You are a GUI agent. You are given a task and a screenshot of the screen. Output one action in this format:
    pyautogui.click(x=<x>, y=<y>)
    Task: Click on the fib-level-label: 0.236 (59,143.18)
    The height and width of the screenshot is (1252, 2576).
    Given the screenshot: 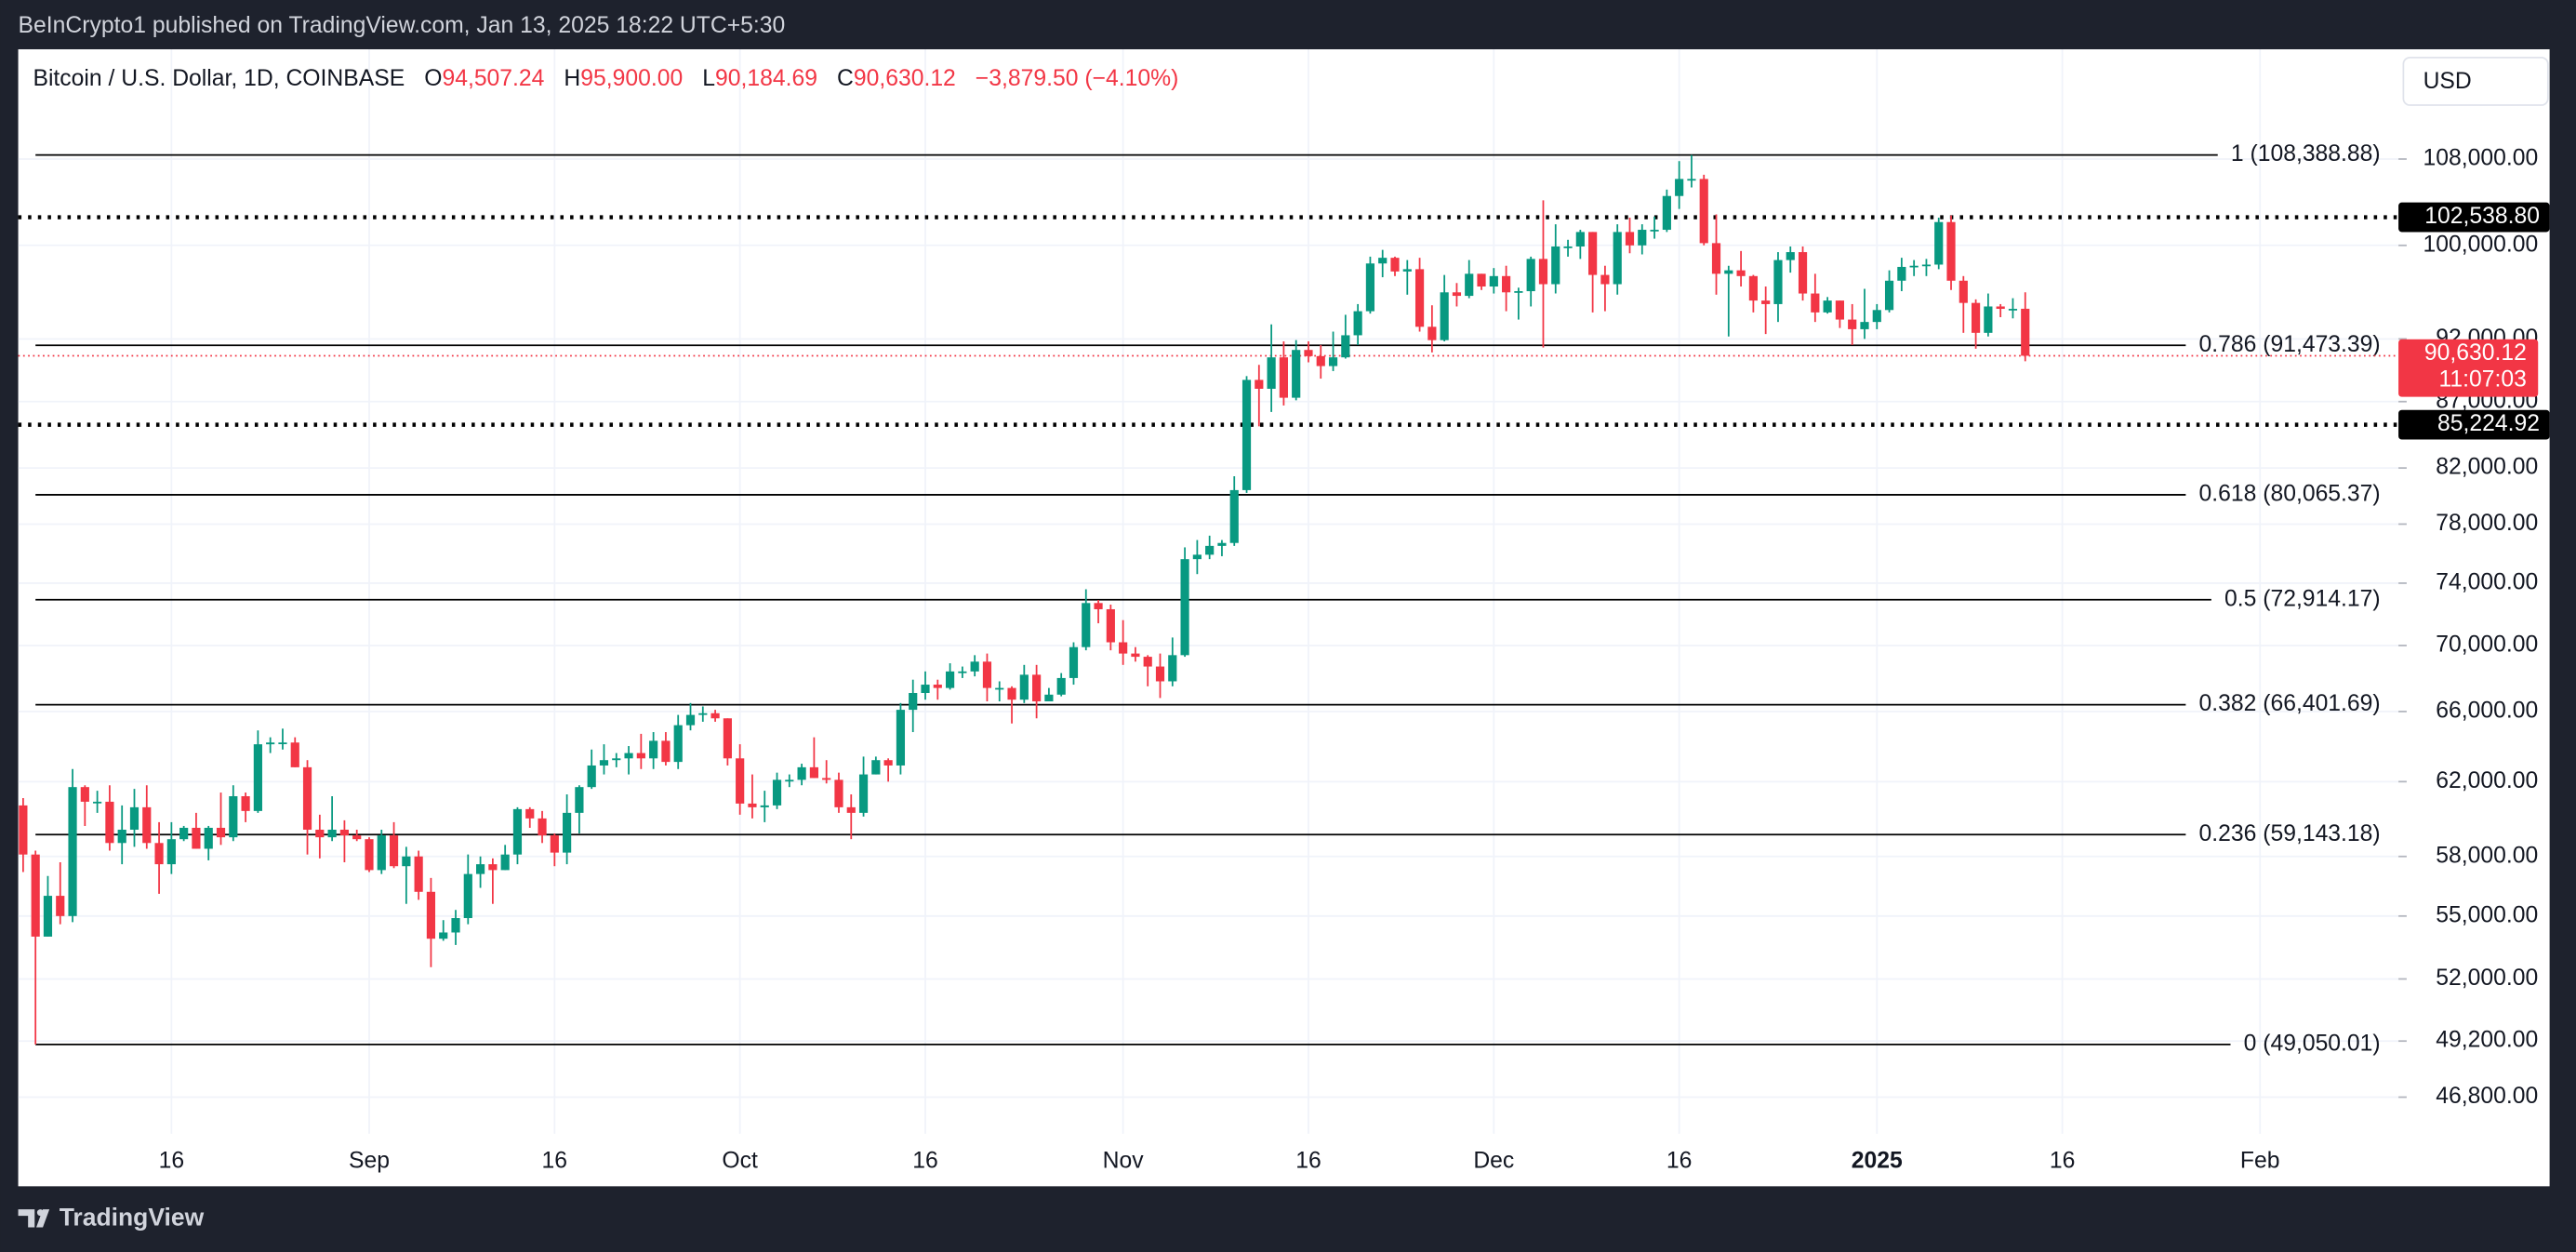 What is the action you would take?
    pyautogui.click(x=2290, y=833)
    